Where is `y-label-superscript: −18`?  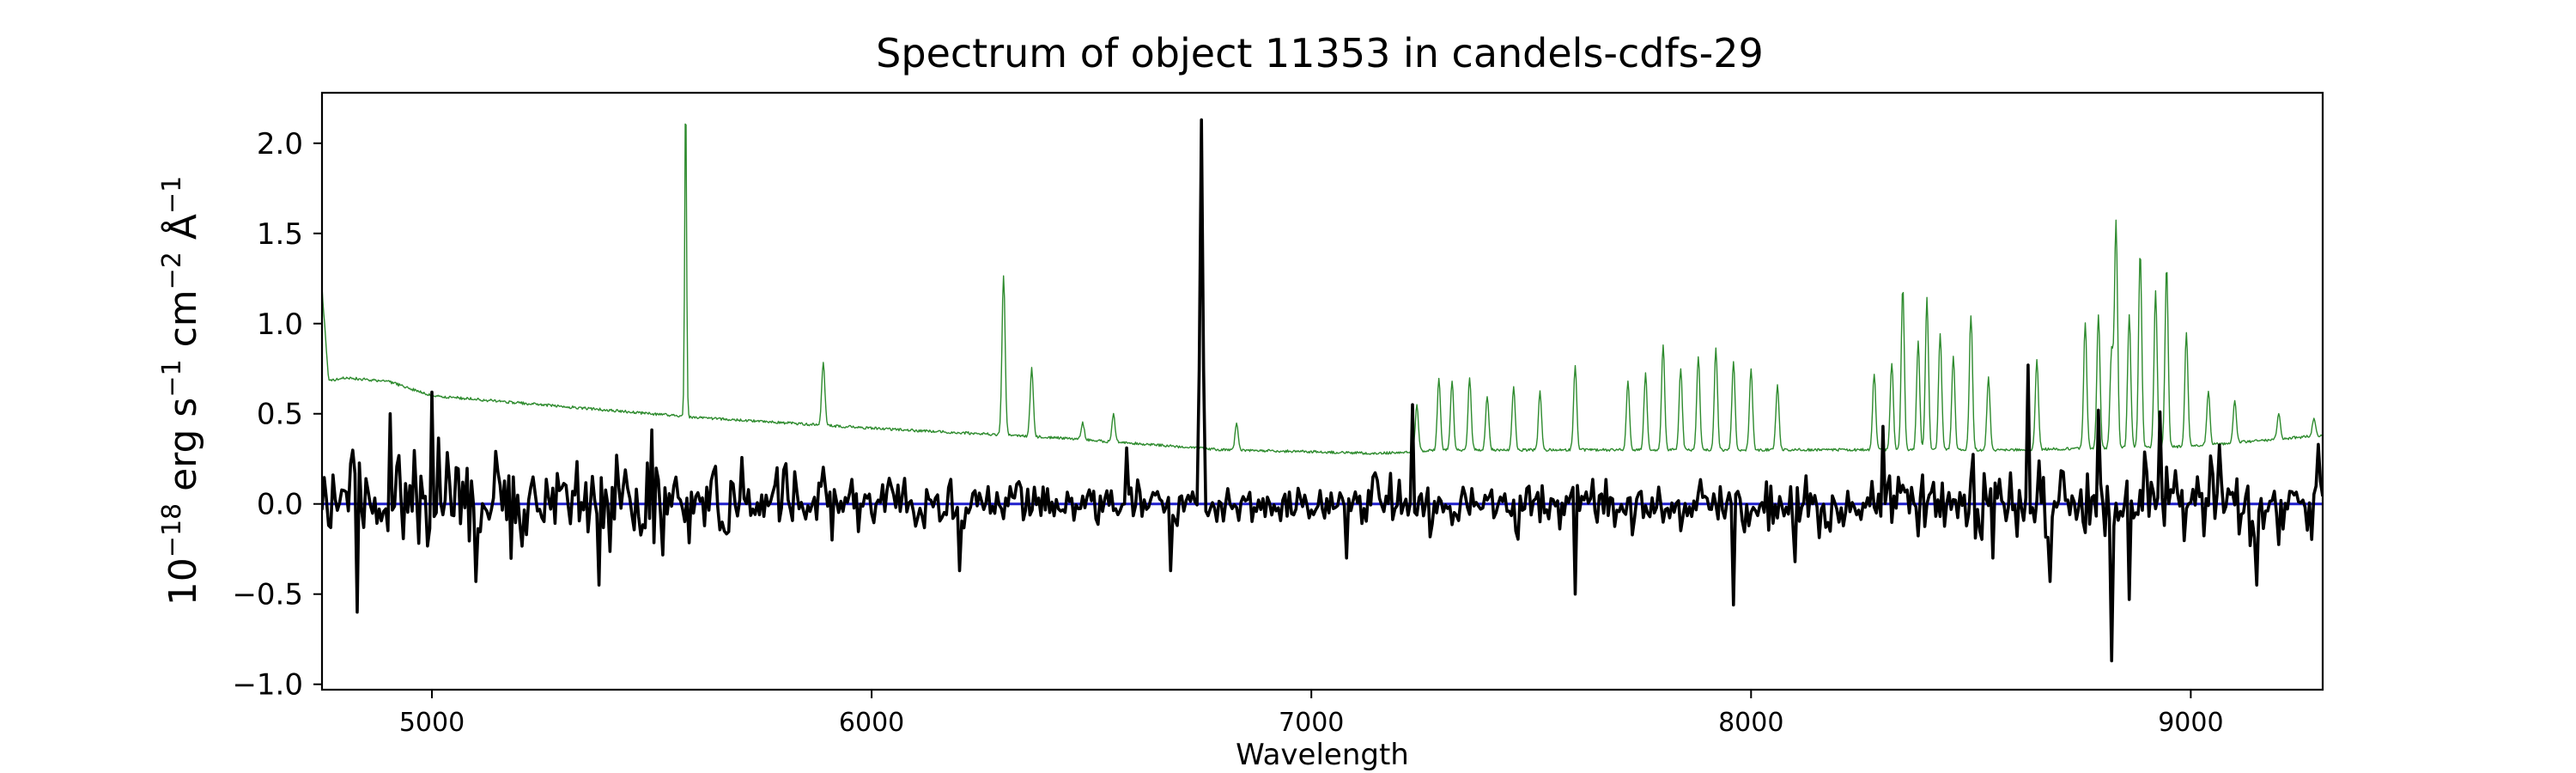
y-label-superscript: −18 is located at coordinates (172, 530).